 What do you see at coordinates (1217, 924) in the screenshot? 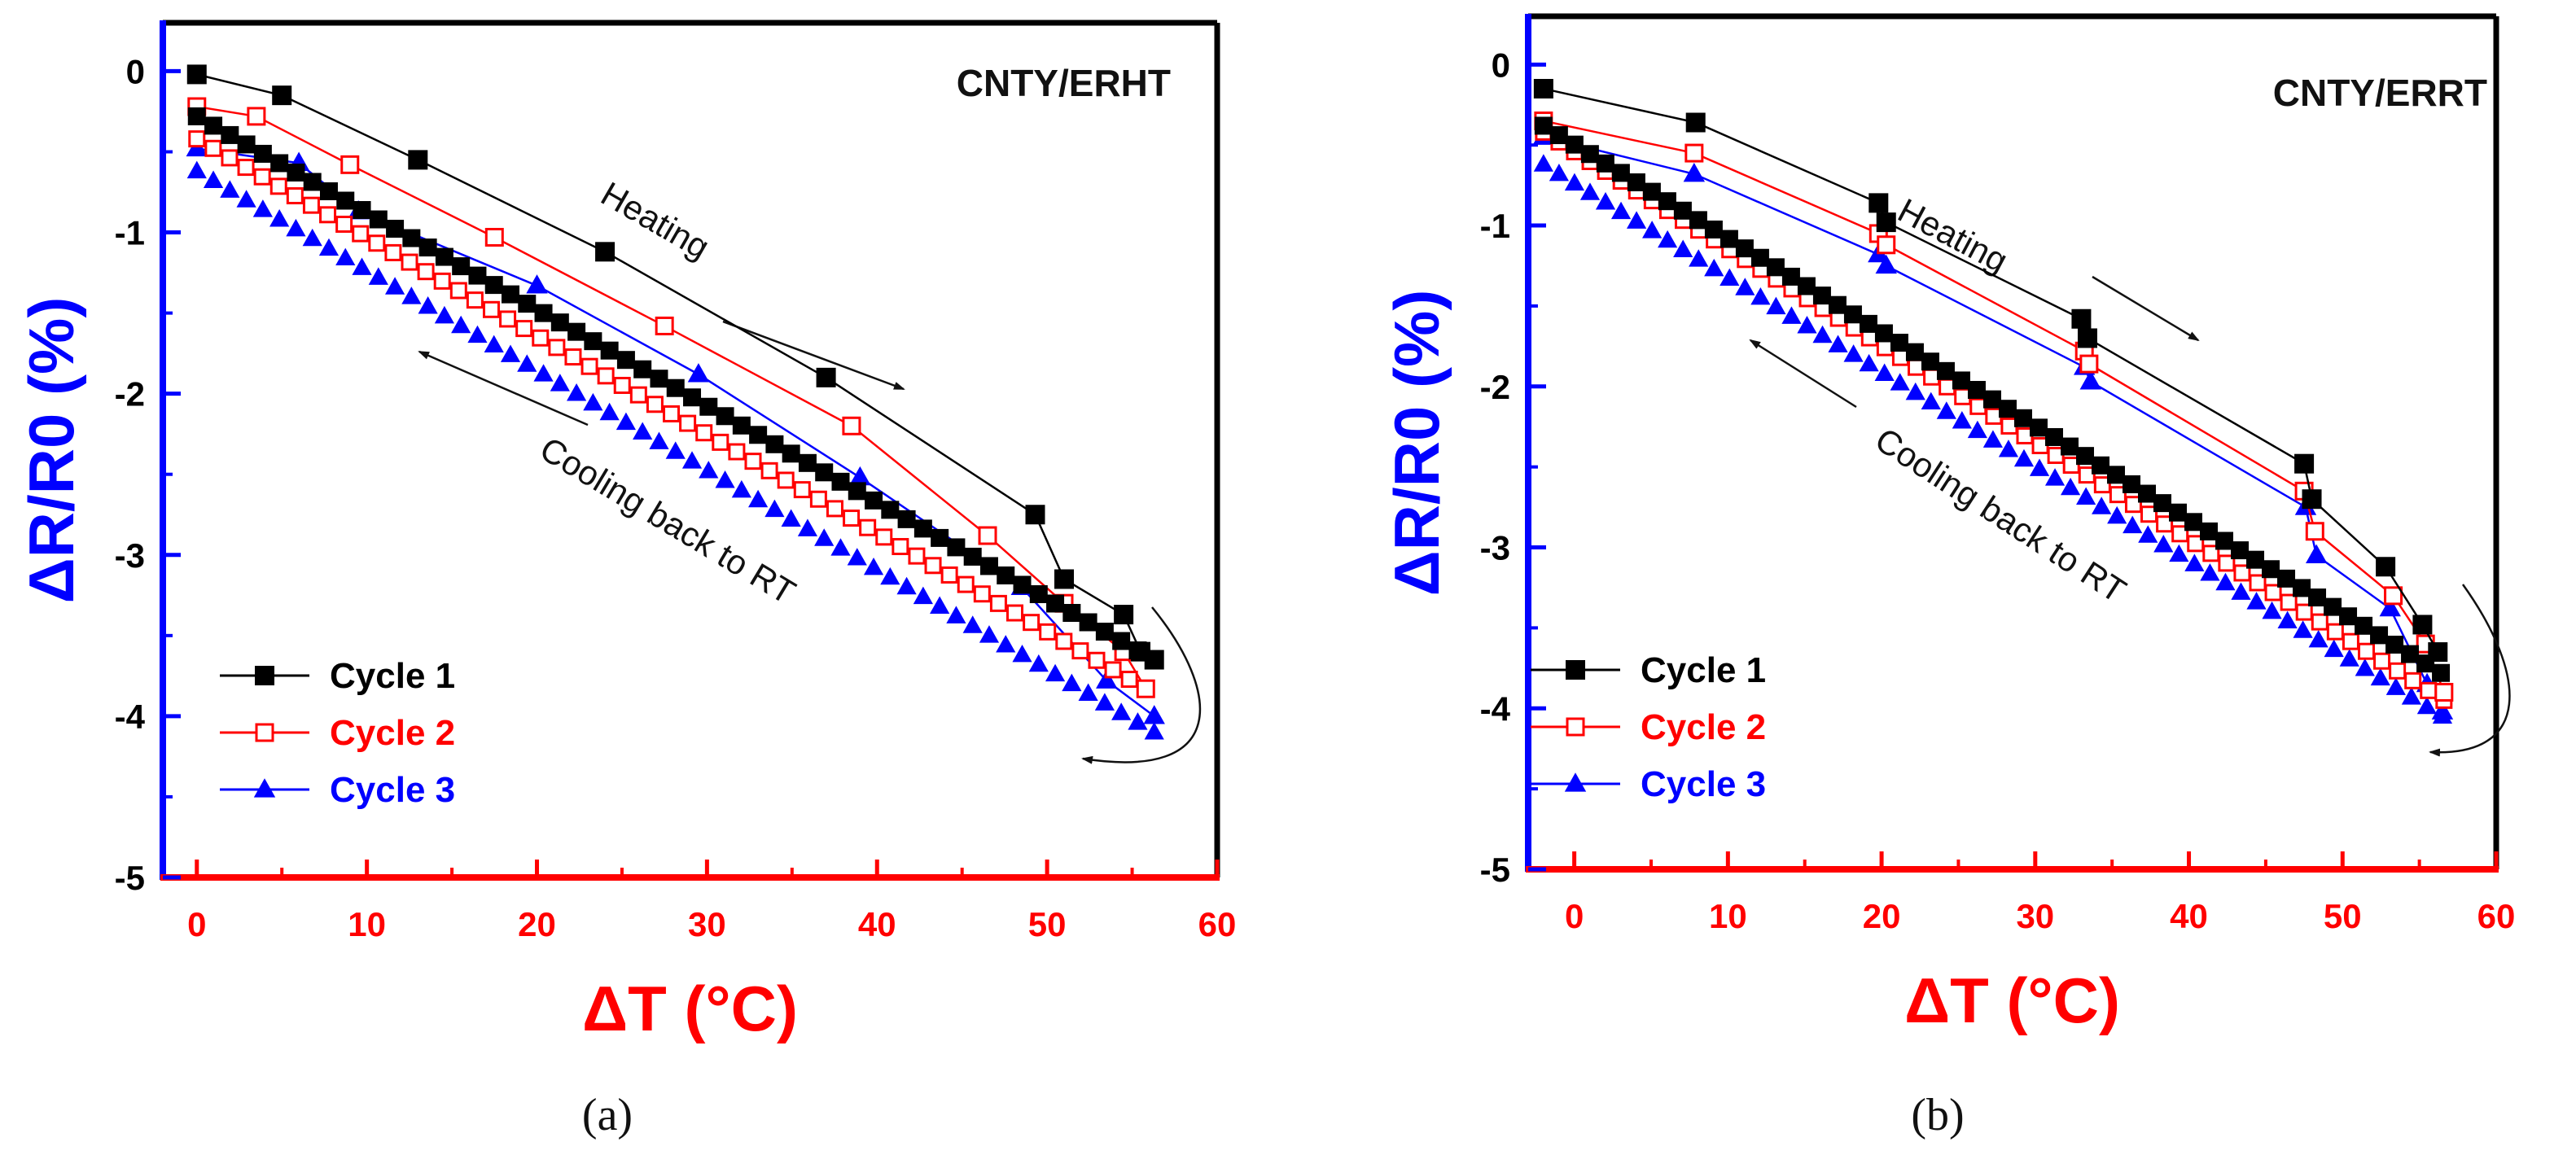
I see `x-tick-label: 60` at bounding box center [1217, 924].